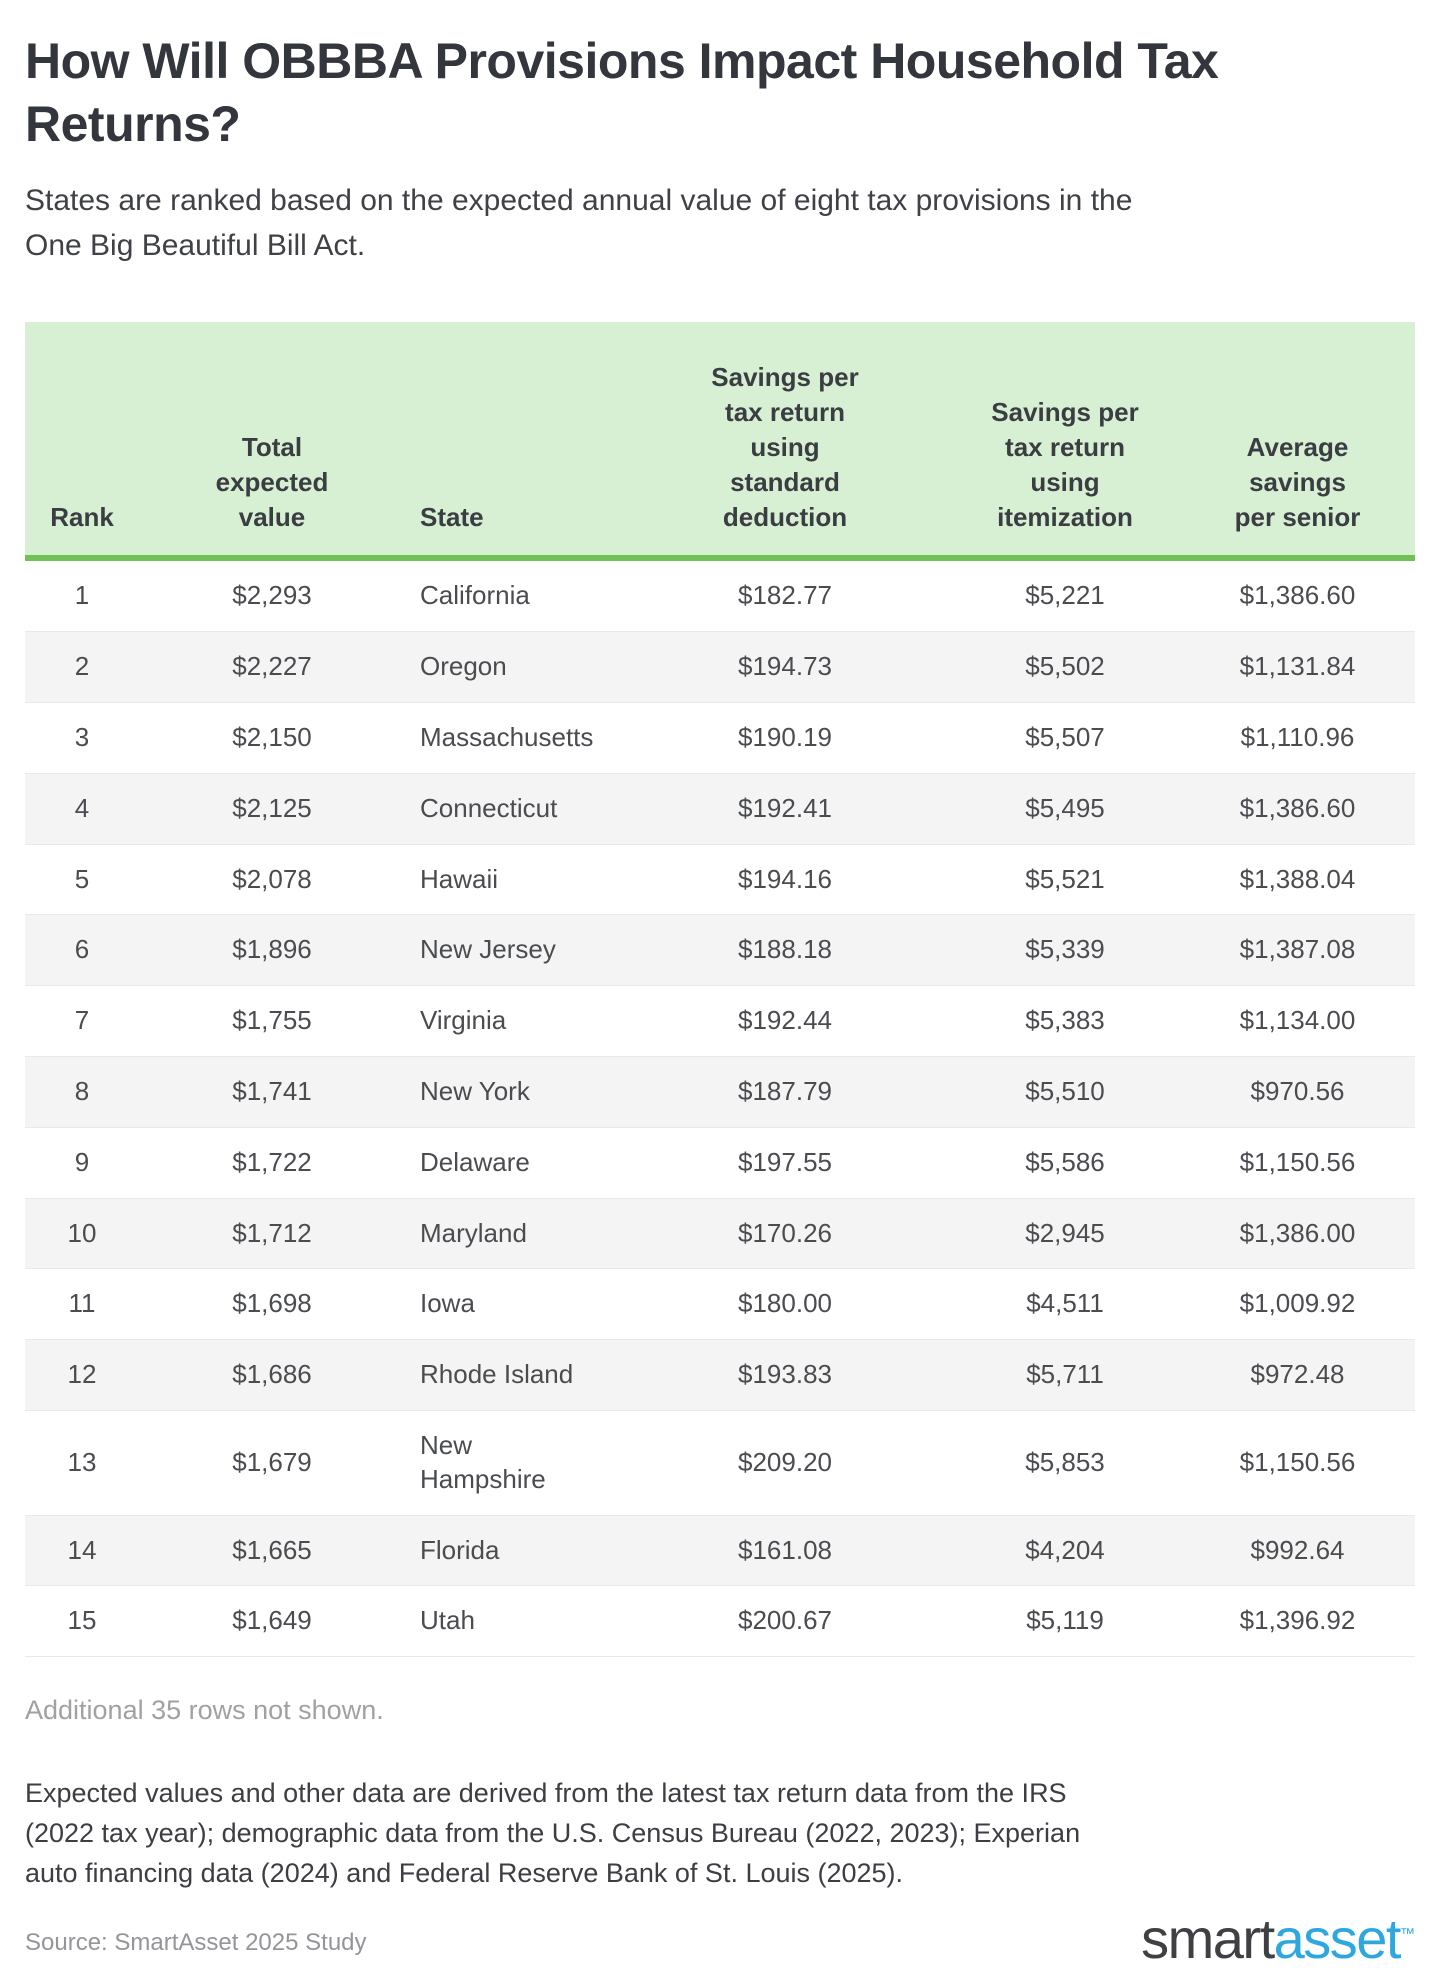 This screenshot has height=1970, width=1440. I want to click on cell-rank: 2, so click(82, 667).